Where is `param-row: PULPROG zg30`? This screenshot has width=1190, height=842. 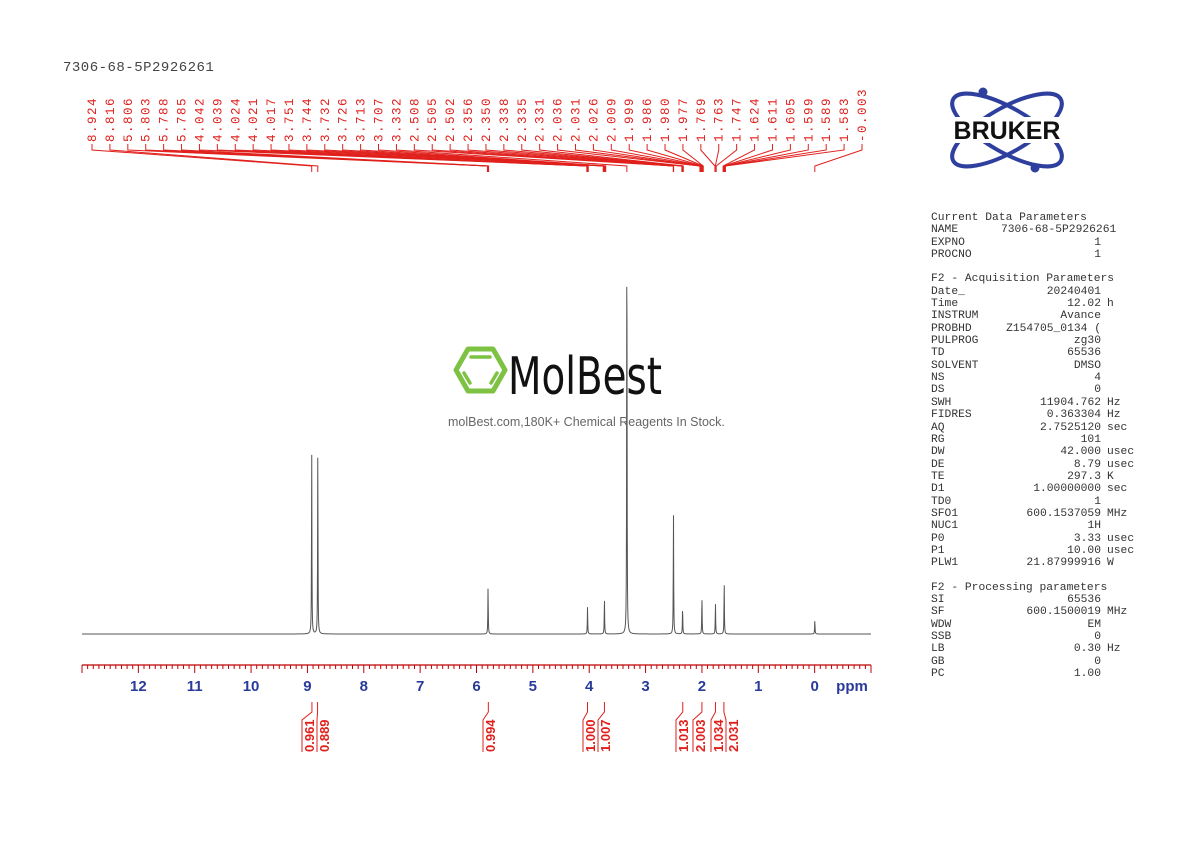
param-row: PULPROG zg30 is located at coordinates (1032, 341).